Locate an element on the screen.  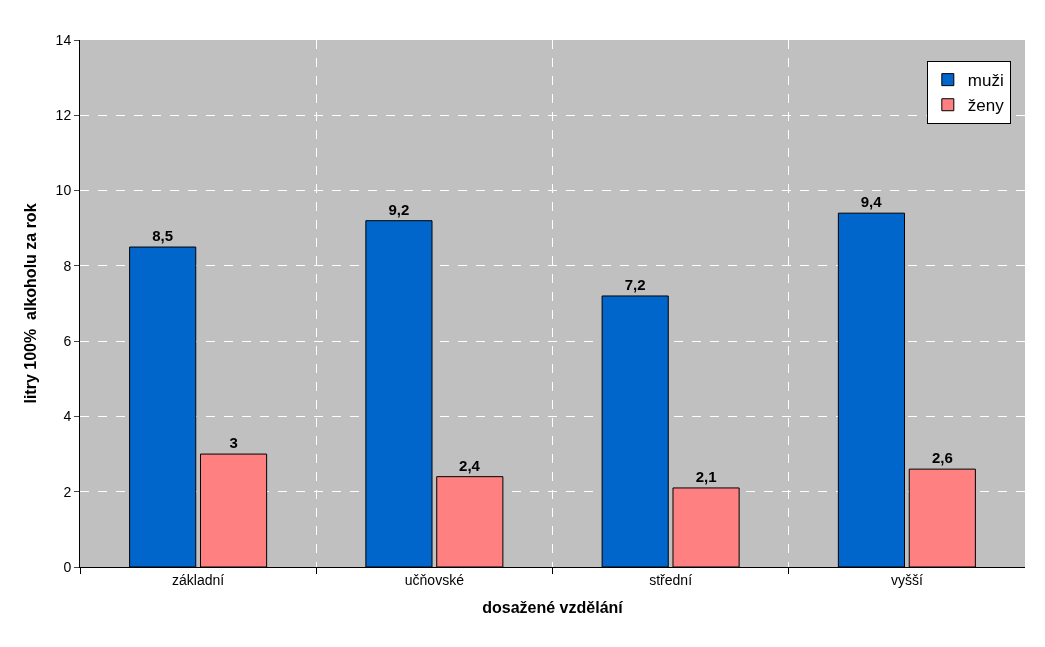
x-axis-title: dosažené vzdělání is located at coordinates (553, 608).